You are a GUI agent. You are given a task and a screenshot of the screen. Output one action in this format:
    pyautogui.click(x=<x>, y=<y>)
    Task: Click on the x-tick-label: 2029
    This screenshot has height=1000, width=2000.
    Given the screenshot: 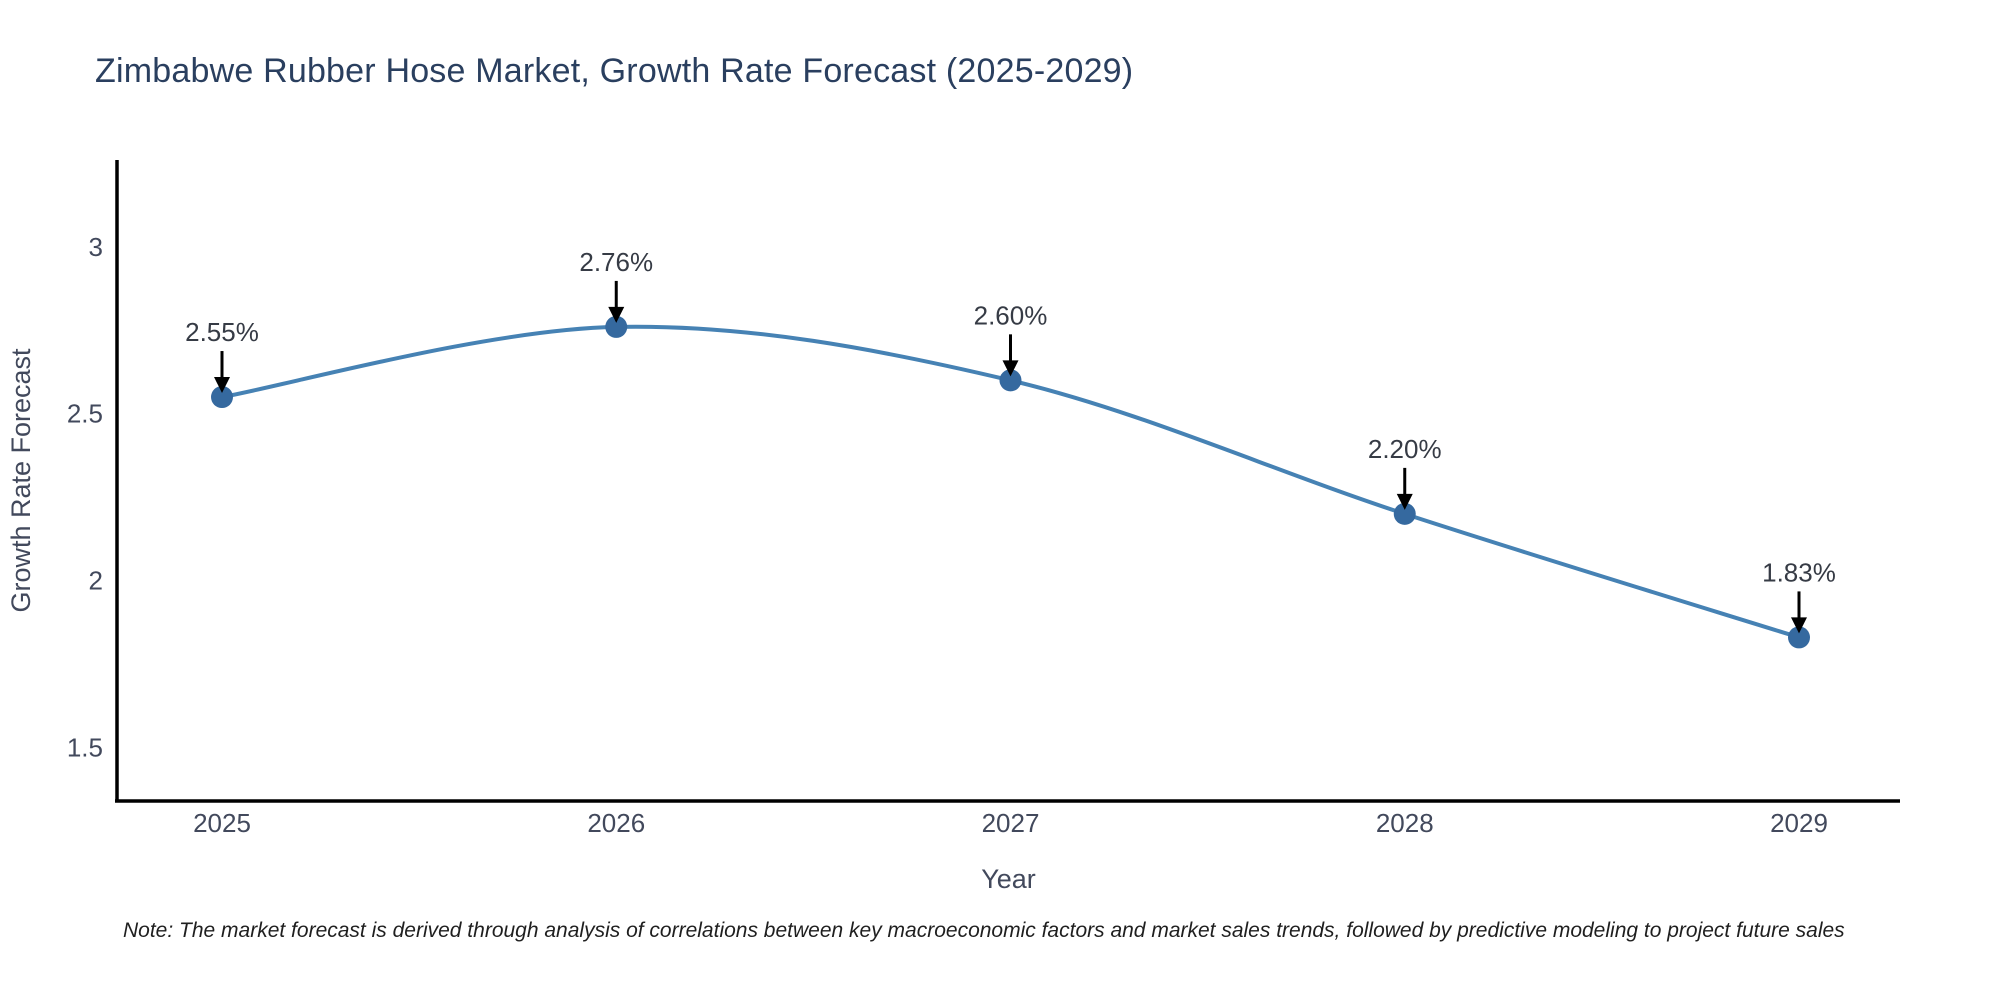 What is the action you would take?
    pyautogui.click(x=1799, y=823)
    